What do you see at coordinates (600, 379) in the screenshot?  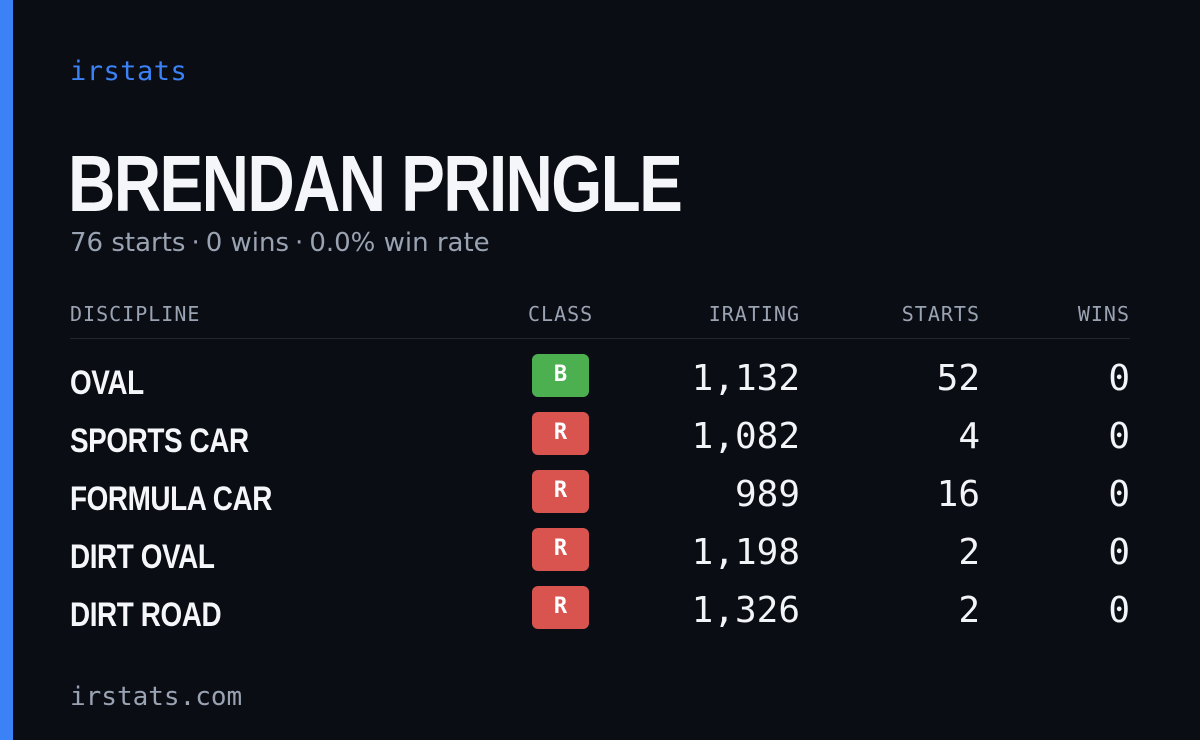 I see `table-row: OVAL B 1,132 52 0` at bounding box center [600, 379].